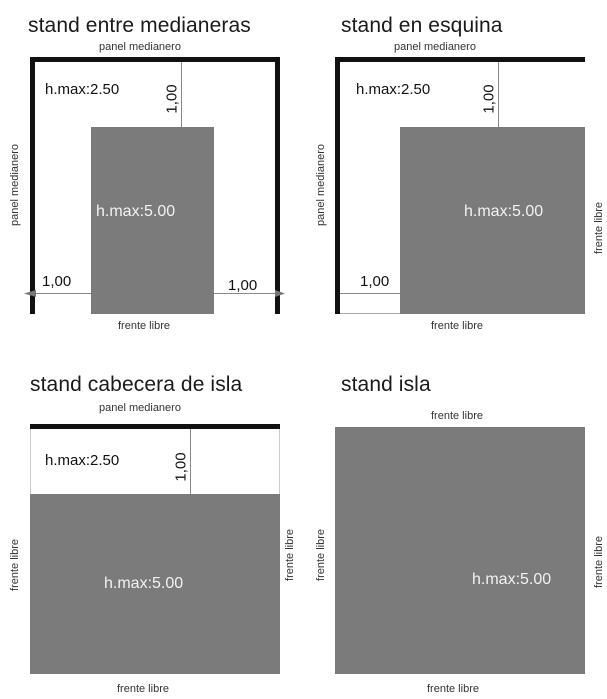 This screenshot has height=699, width=607. Describe the element at coordinates (243, 285) in the screenshot. I see `setback-right-value: 1,00` at that location.